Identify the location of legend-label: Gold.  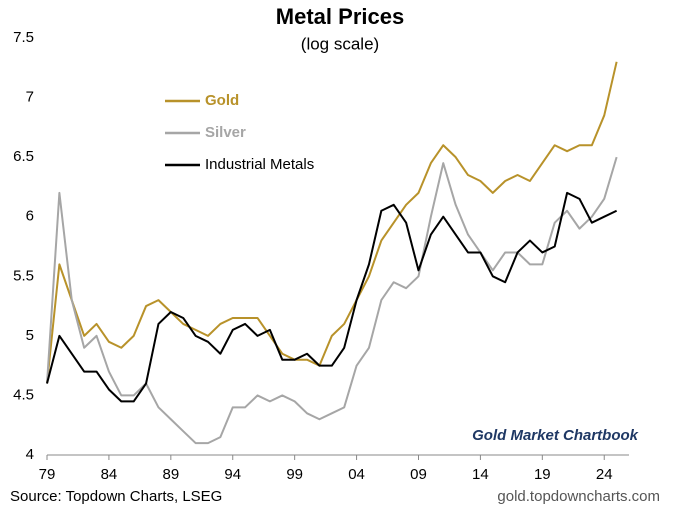
(222, 100).